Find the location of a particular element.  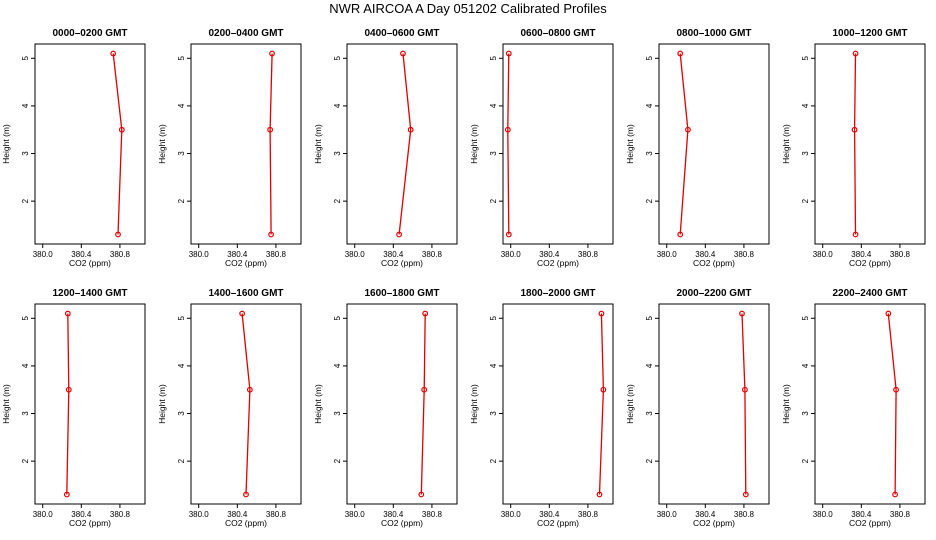

panel-title: 1000–1200 GMT is located at coordinates (869, 33).